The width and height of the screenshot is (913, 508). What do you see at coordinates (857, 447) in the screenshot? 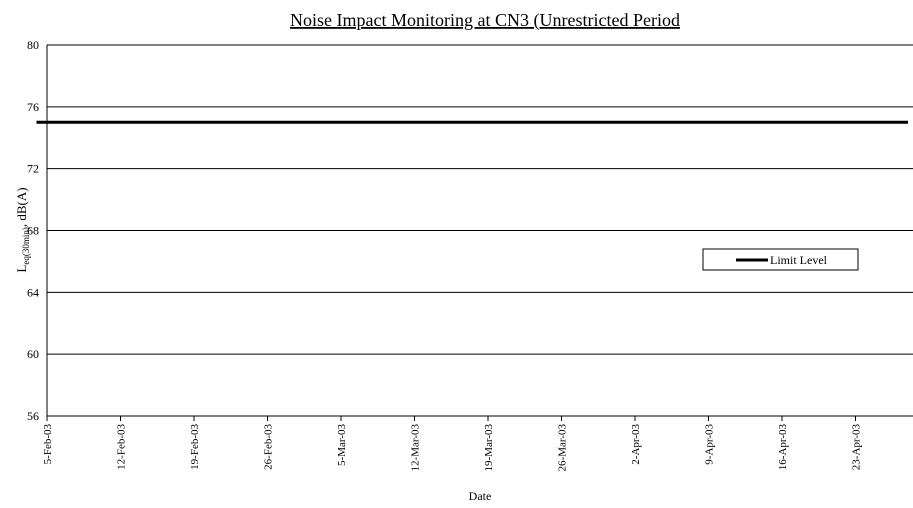
I see `x-tick-label: 23-Apr-03` at bounding box center [857, 447].